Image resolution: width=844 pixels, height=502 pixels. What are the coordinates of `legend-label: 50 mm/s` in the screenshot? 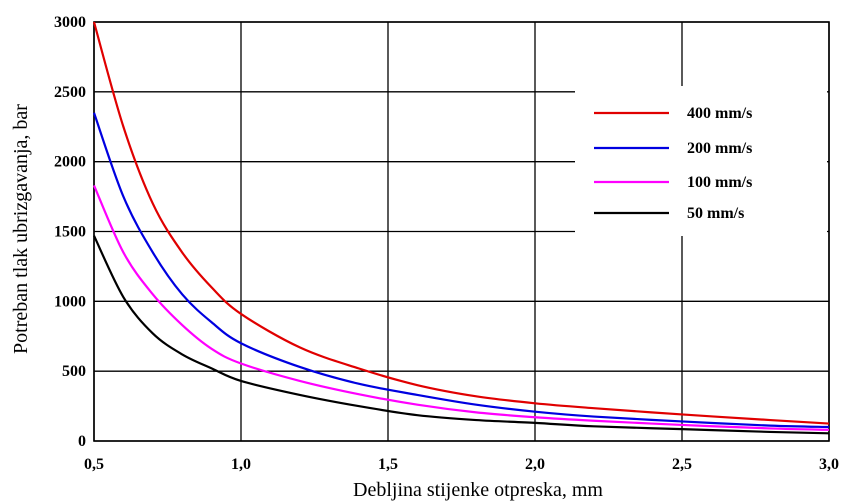 It's located at (715, 213).